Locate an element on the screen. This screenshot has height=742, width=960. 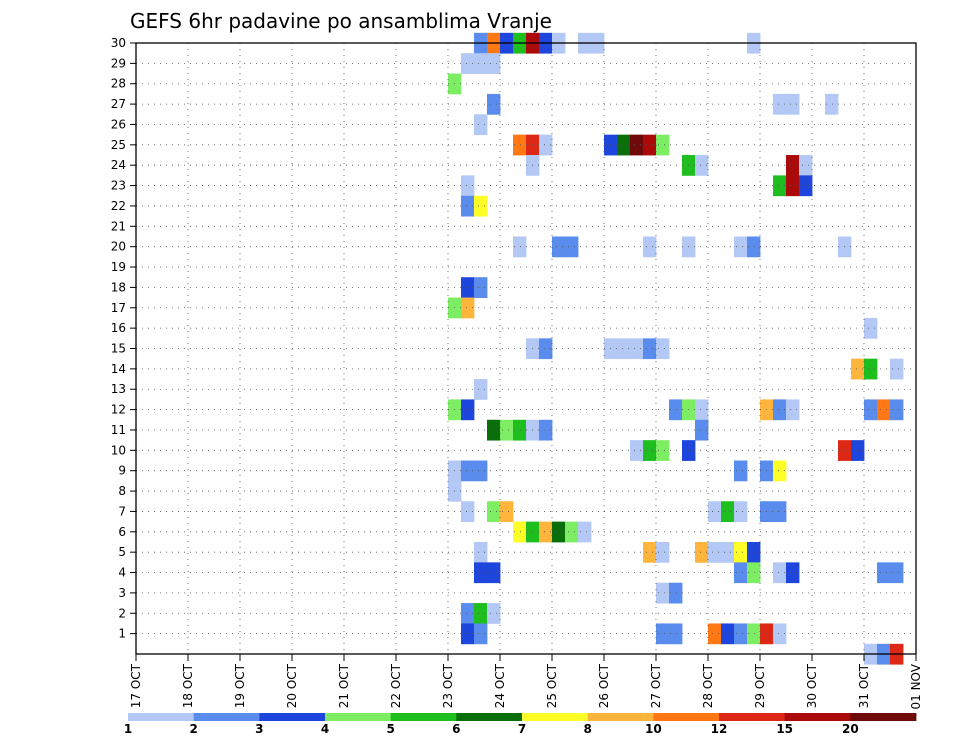
y-tick-label: 24 is located at coordinates (118, 165).